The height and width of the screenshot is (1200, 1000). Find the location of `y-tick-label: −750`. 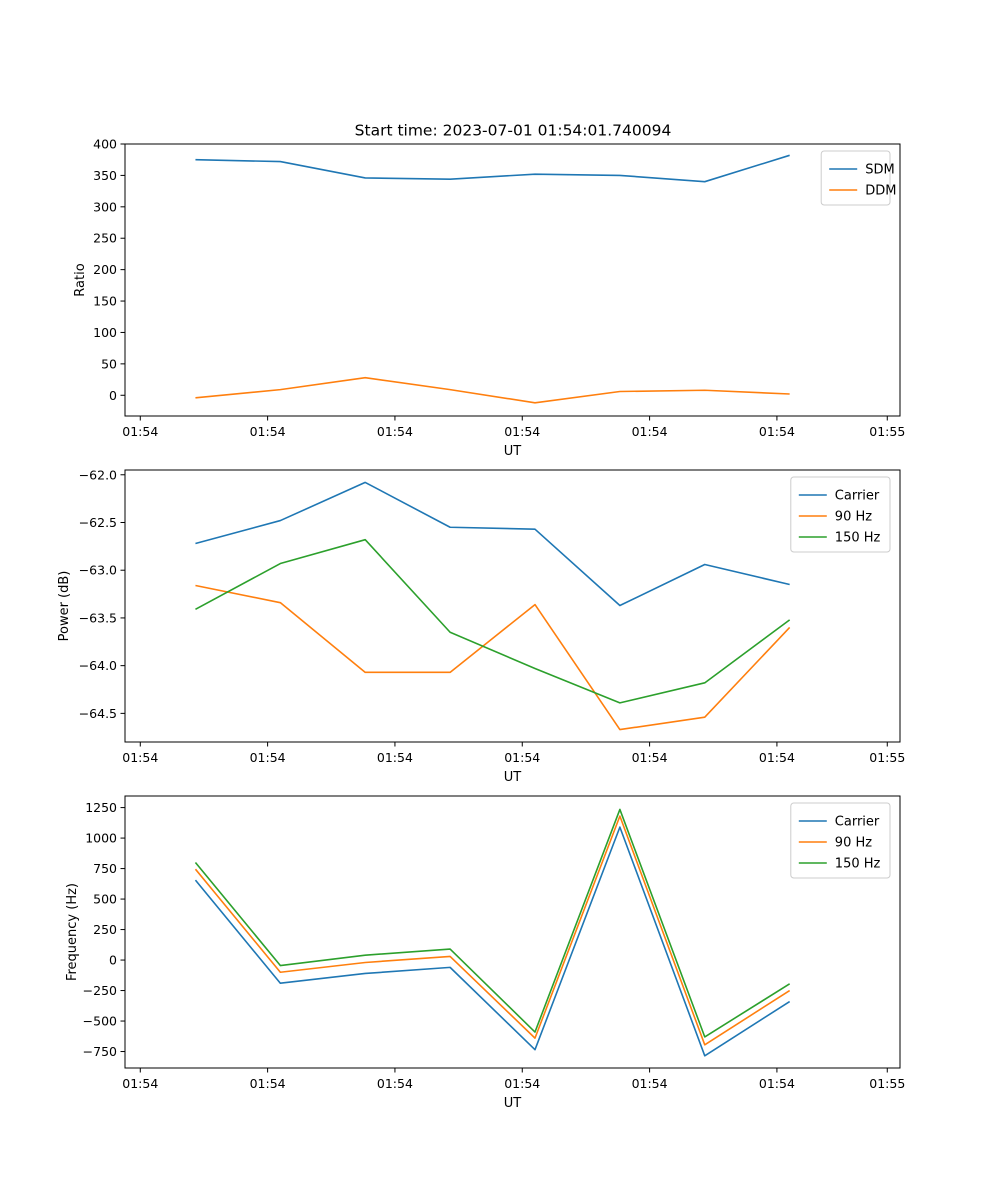

y-tick-label: −750 is located at coordinates (100, 1051).